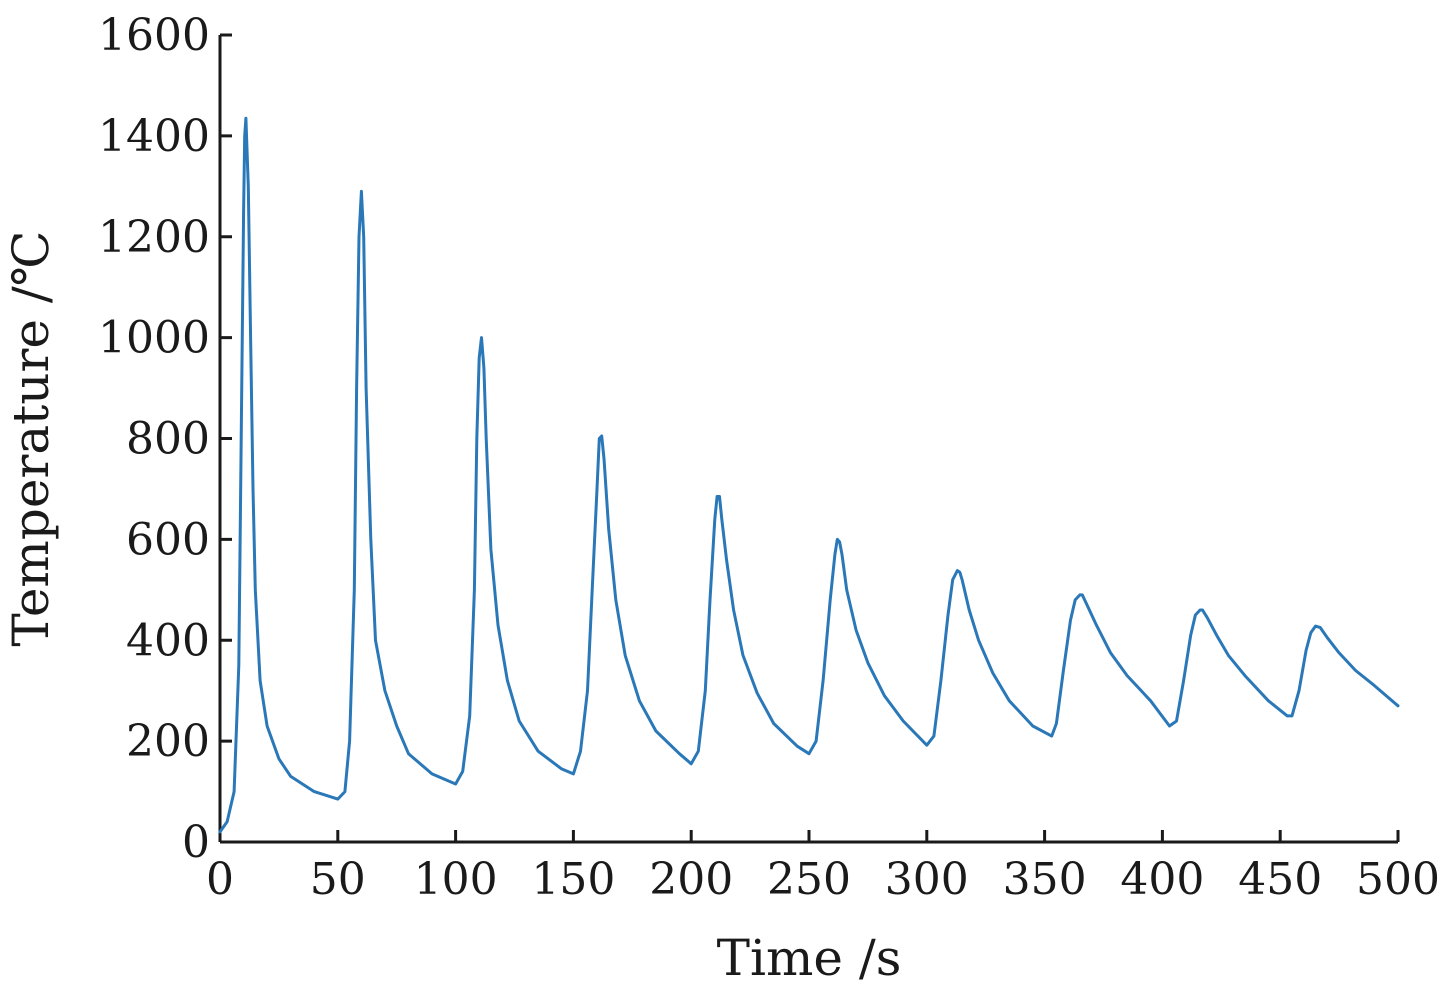 This screenshot has width=1450, height=984. Describe the element at coordinates (338, 879) in the screenshot. I see `x-tick-label: 50` at that location.